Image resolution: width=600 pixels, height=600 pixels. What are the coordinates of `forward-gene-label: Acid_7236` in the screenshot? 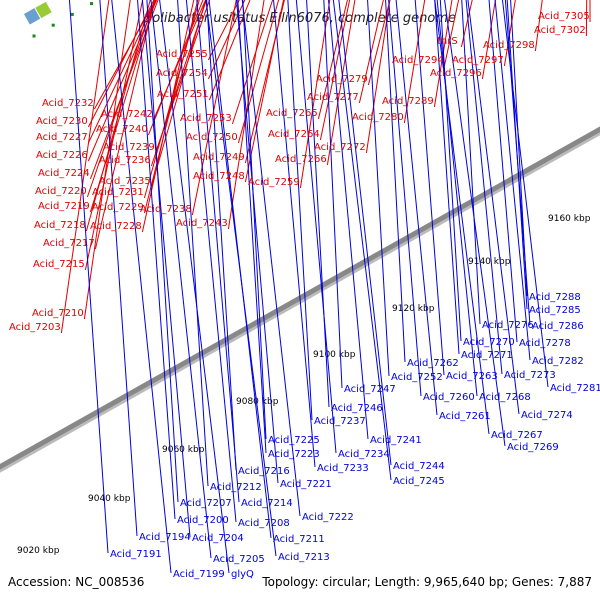 It's located at (125, 160).